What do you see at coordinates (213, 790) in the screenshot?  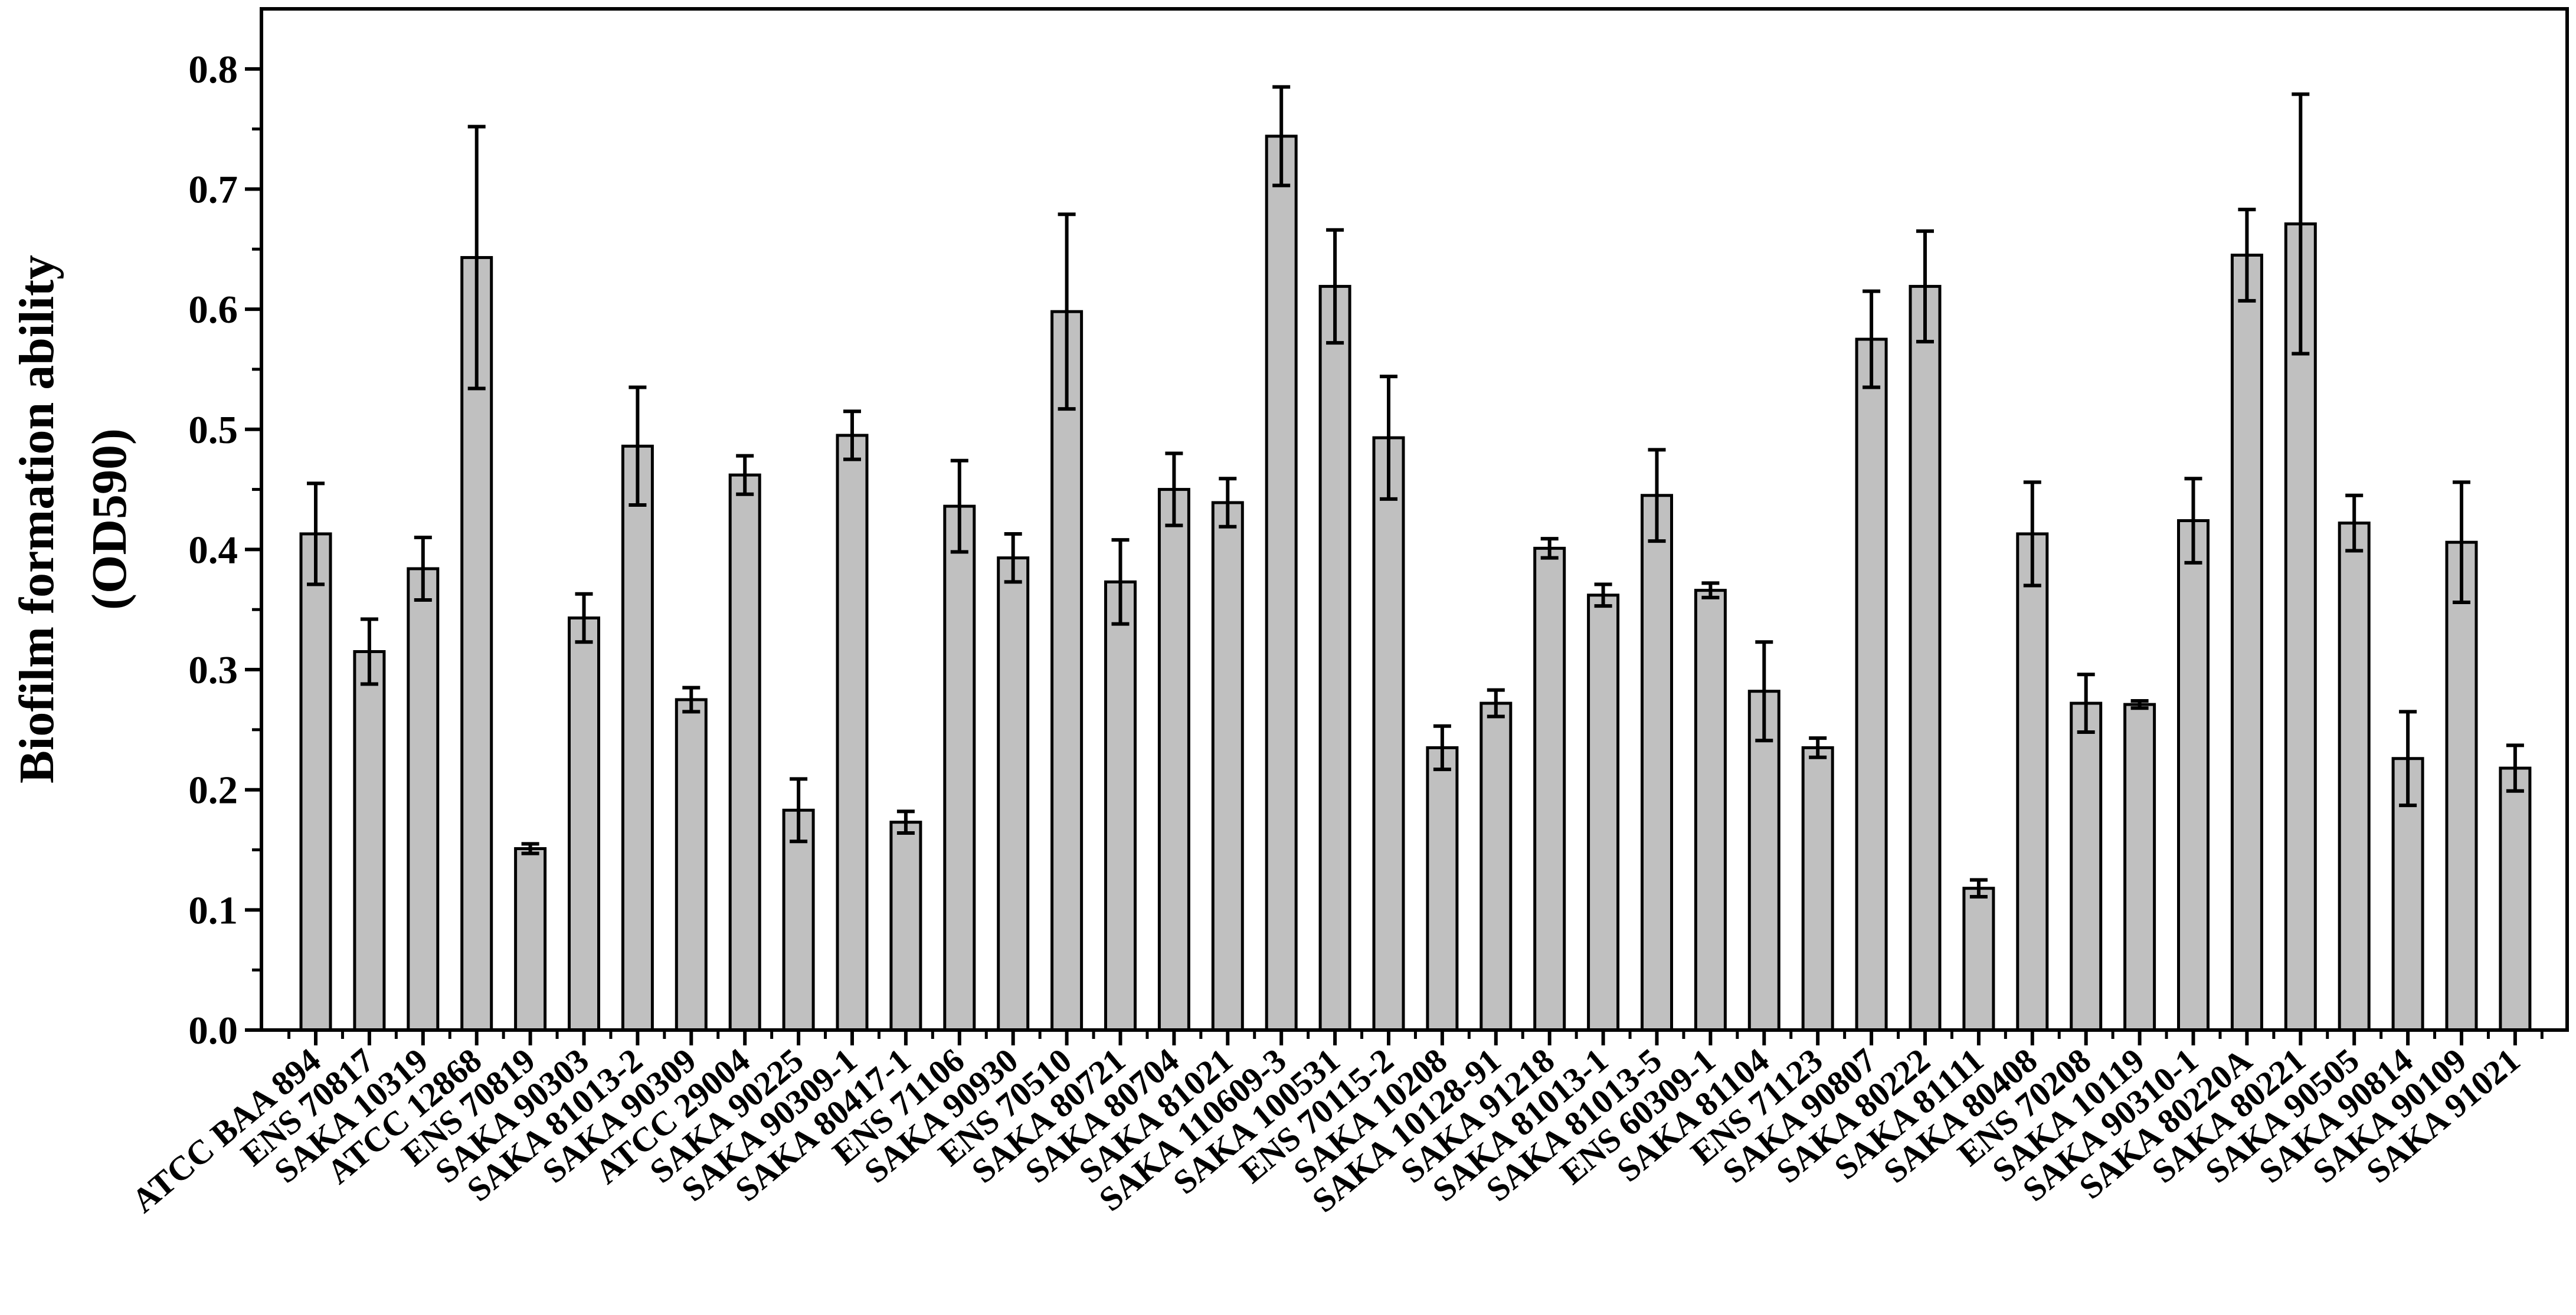 I see `y-tick-label: 0.2` at bounding box center [213, 790].